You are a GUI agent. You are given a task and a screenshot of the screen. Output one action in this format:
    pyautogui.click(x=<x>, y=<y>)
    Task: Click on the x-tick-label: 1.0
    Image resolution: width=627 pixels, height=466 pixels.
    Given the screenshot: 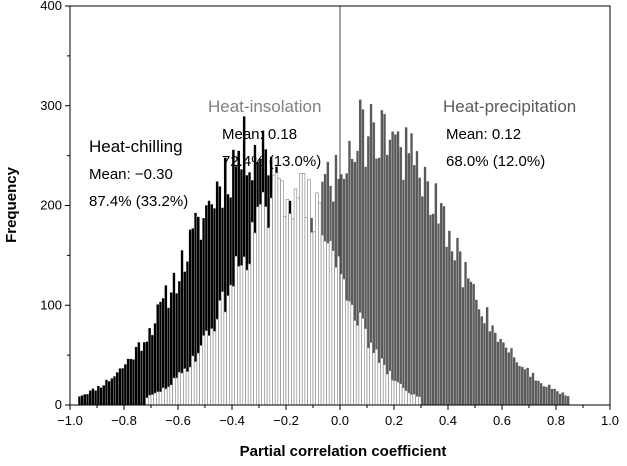 What is the action you would take?
    pyautogui.click(x=610, y=420)
    